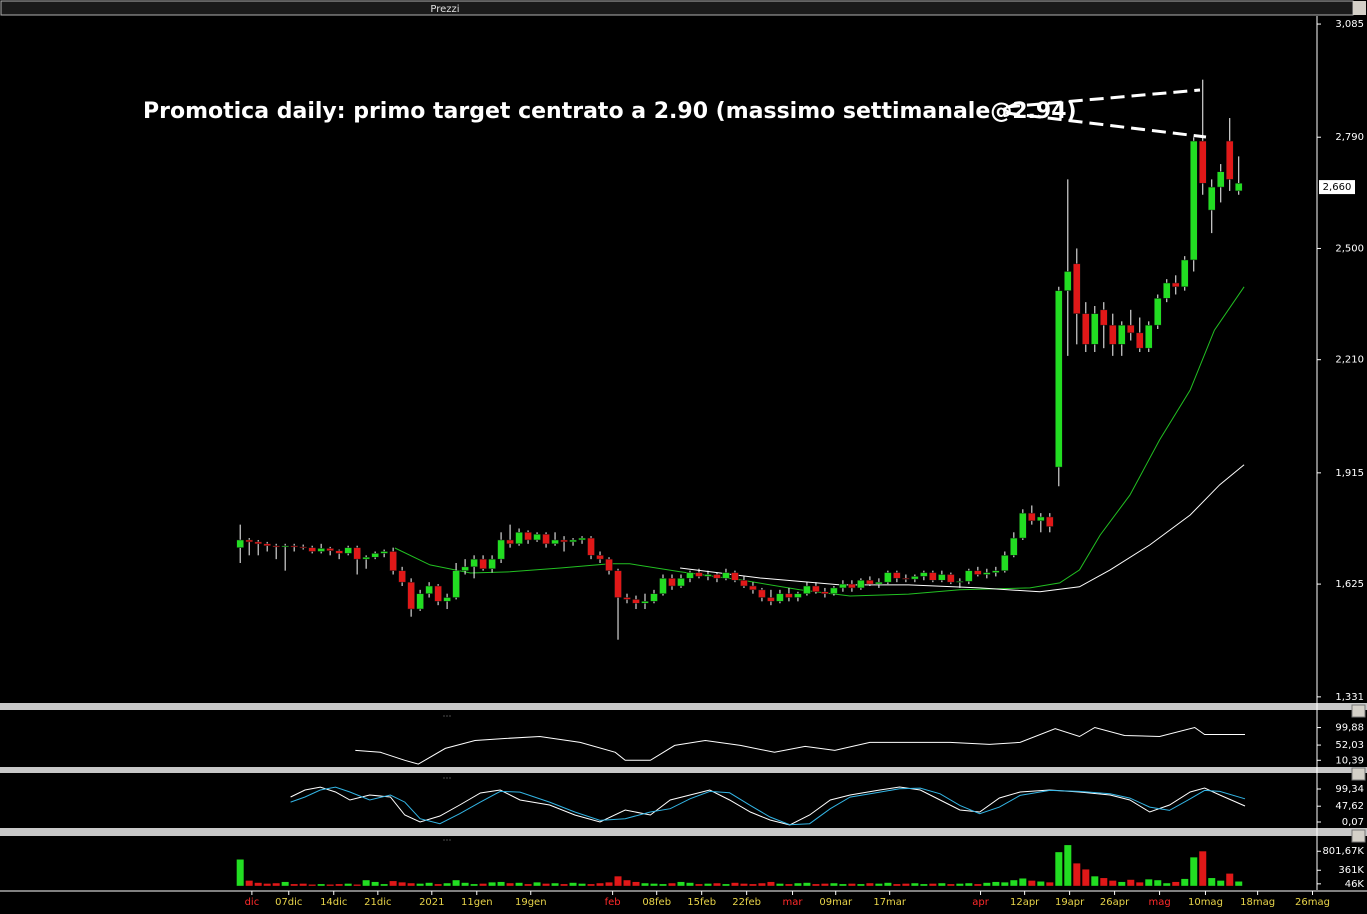 This screenshot has height=914, width=1367. Describe the element at coordinates (746, 902) in the screenshot. I see `x-tick-label: 22feb` at that location.